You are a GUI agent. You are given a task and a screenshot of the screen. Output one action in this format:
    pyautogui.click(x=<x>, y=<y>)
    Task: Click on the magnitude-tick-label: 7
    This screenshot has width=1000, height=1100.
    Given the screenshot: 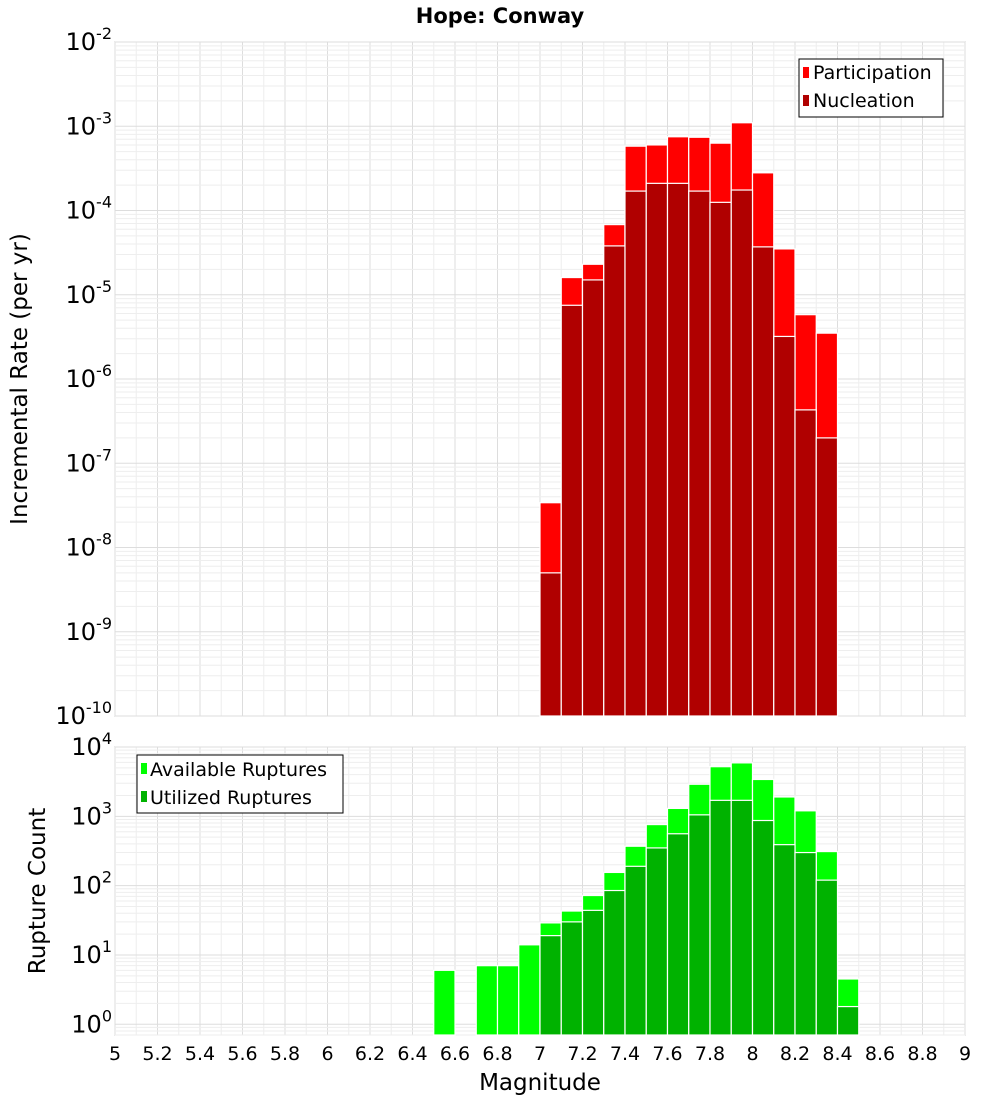 What is the action you would take?
    pyautogui.click(x=540, y=1054)
    